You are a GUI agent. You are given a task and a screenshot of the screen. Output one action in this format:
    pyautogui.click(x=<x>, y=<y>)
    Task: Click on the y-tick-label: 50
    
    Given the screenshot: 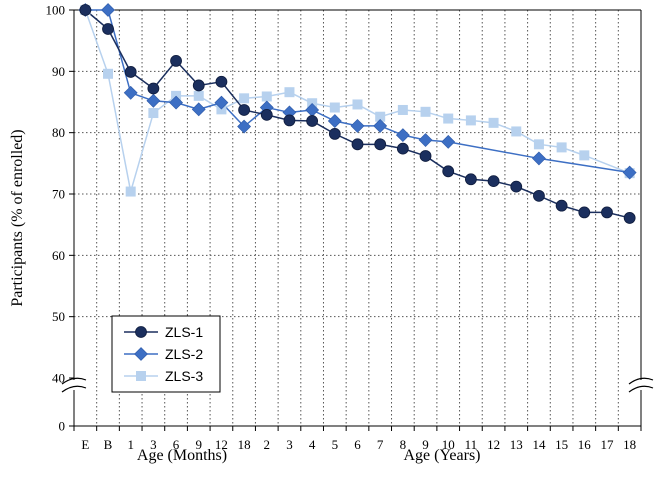 What is the action you would take?
    pyautogui.click(x=58, y=316)
    